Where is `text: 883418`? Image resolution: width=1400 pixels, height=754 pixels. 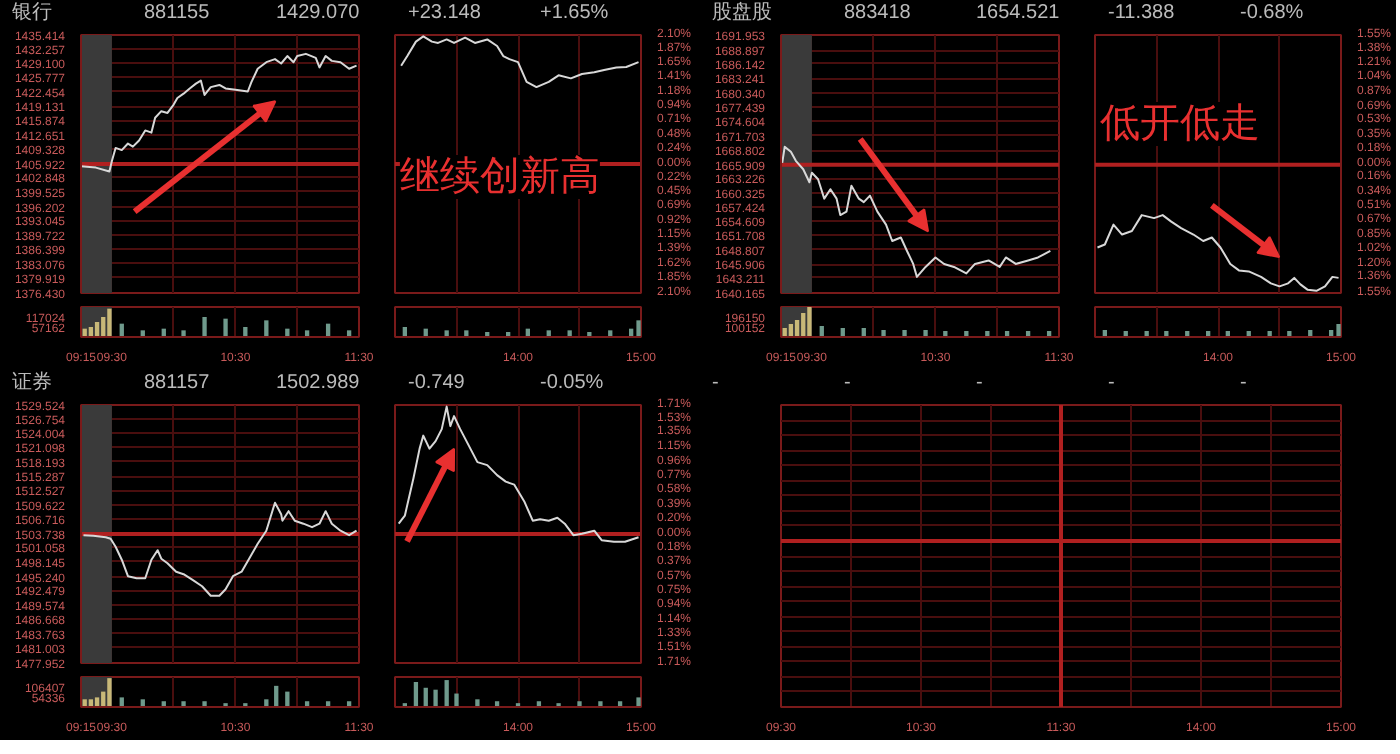 text: 883418 is located at coordinates (877, 13).